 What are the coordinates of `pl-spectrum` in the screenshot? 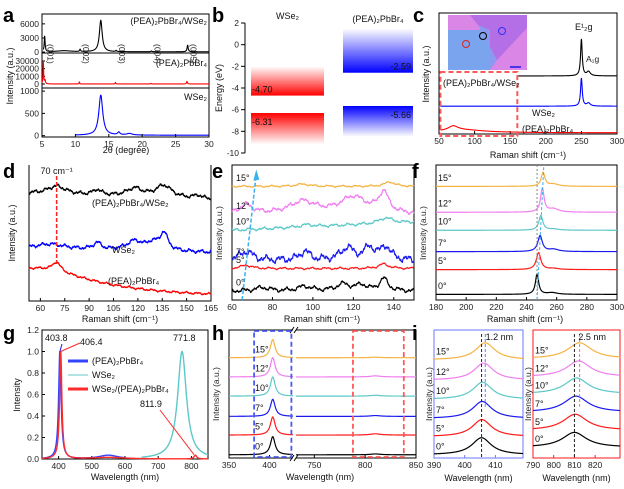 It's located at (83, 404).